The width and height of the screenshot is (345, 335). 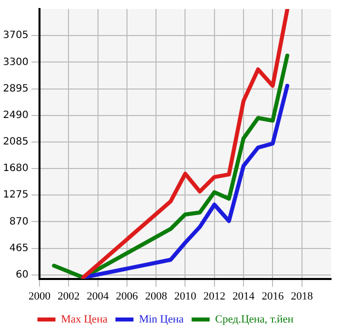 What do you see at coordinates (302, 296) in the screenshot?
I see `x-tick-label: 2018` at bounding box center [302, 296].